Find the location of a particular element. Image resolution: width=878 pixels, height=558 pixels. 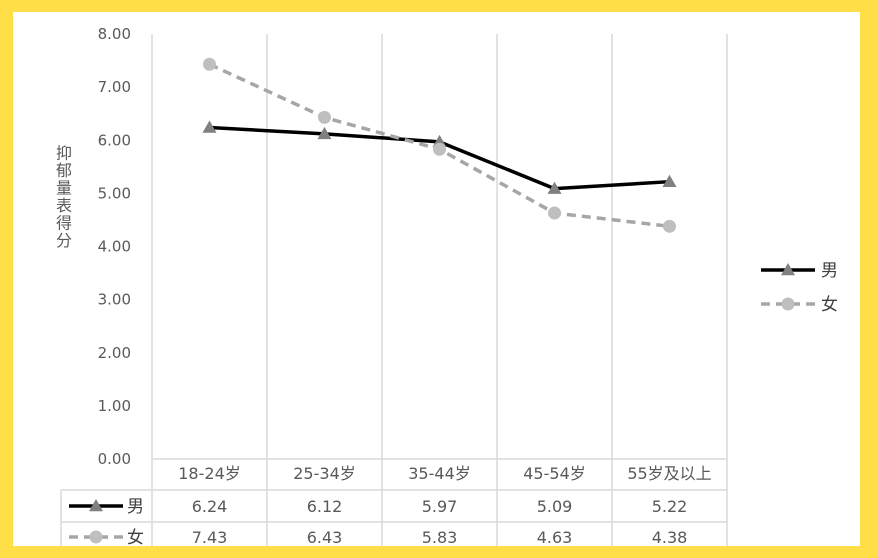

y-tick-label: 1.00 is located at coordinates (114, 406).